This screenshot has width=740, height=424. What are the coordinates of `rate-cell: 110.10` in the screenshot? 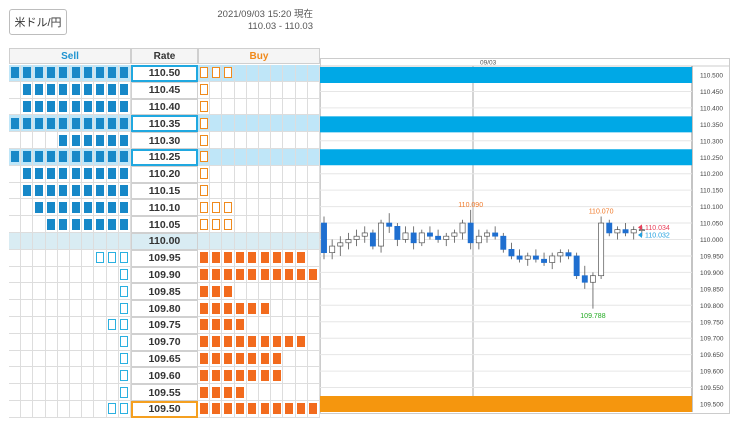 It's located at (164, 208).